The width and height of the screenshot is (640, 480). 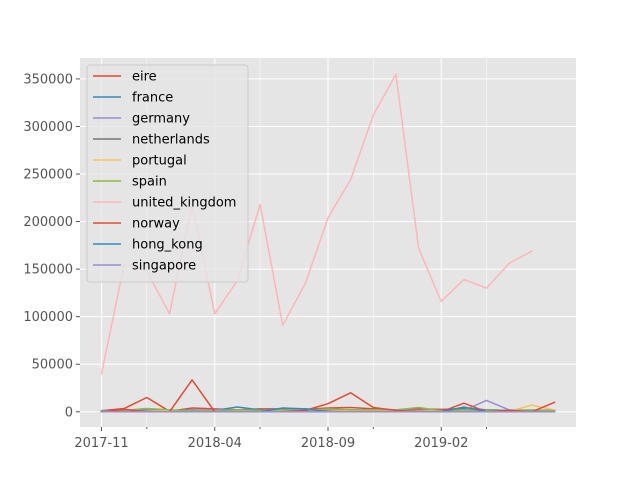 I want to click on x-tick-label: 2017-11, so click(x=101, y=443).